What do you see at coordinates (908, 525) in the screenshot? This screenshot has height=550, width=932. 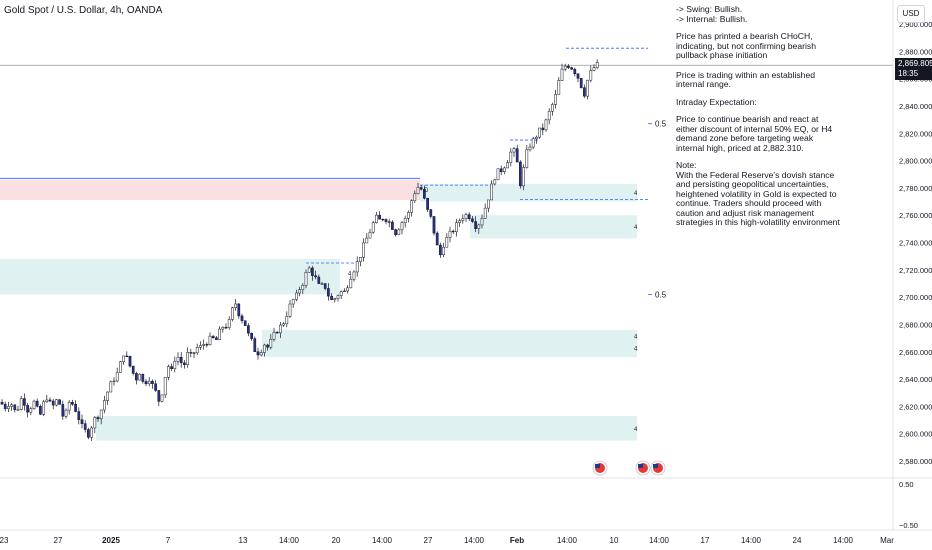 I see `indicator-tick-label: −0.50` at bounding box center [908, 525].